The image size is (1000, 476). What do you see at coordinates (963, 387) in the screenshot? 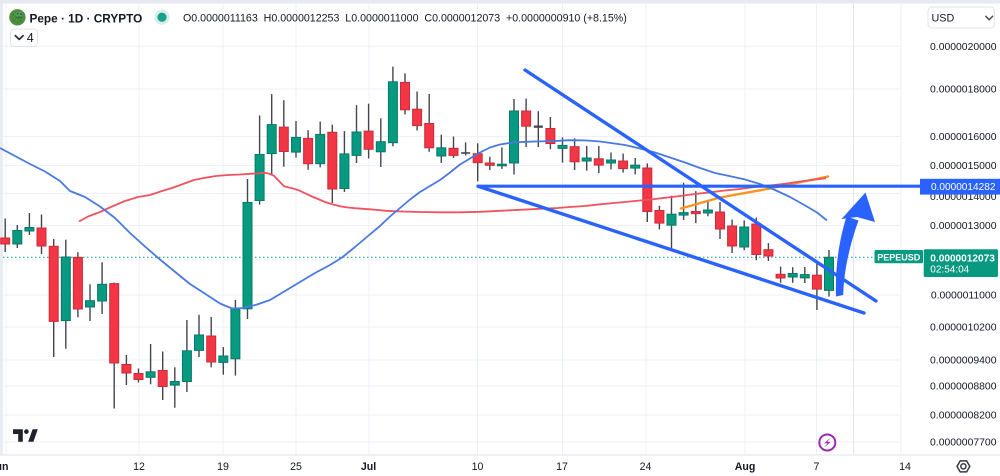
I see `svg-text: 0.0000008800` at bounding box center [963, 387].